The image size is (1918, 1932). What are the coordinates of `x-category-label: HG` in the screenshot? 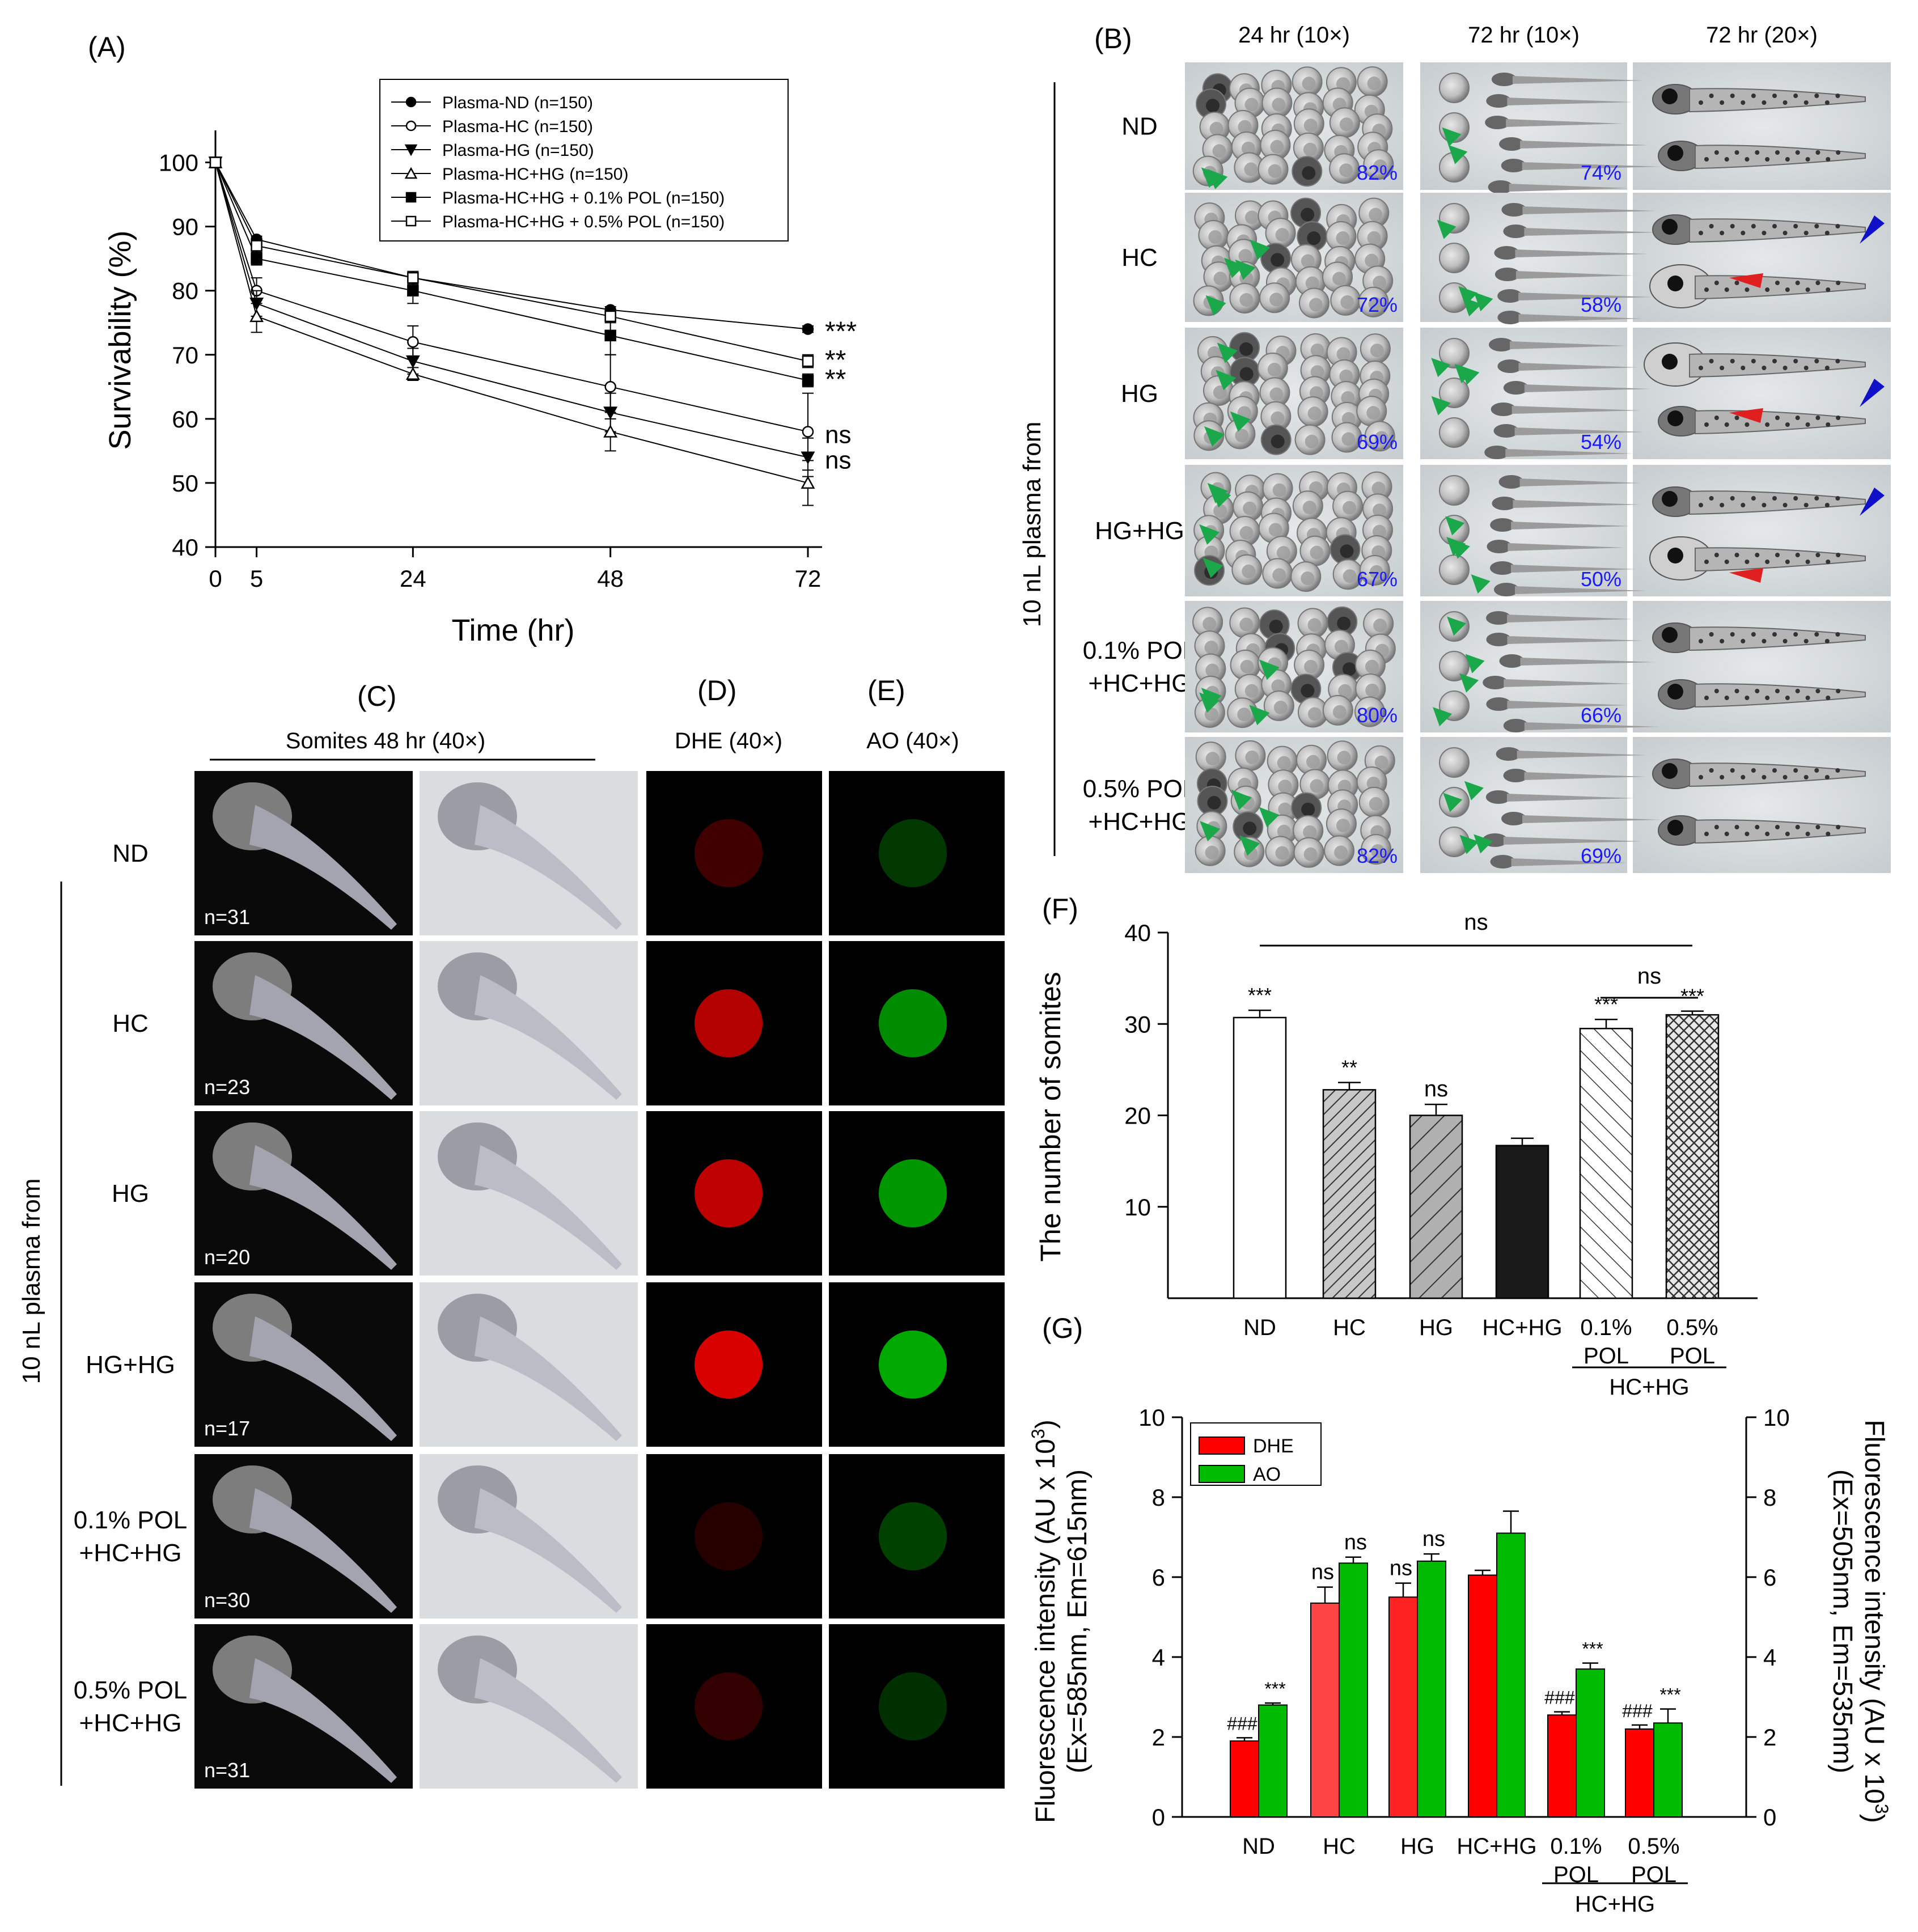 It's located at (1417, 1846).